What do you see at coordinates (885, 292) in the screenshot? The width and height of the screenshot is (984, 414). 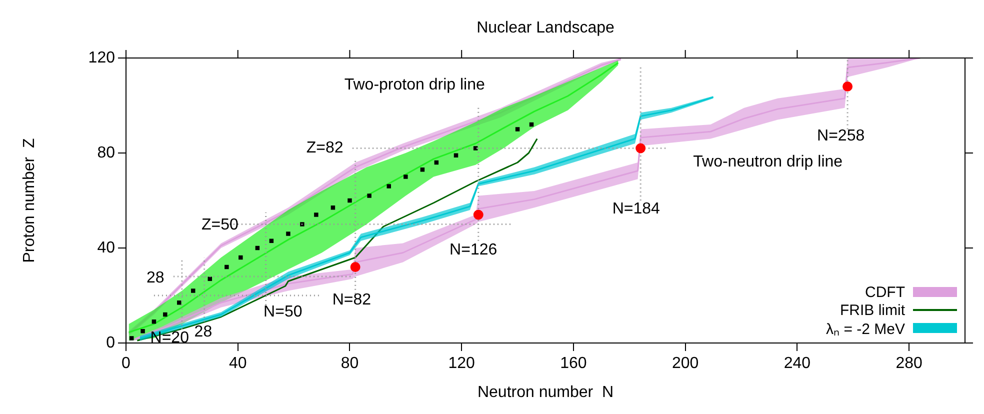 I see `legend-label: CDFT` at bounding box center [885, 292].